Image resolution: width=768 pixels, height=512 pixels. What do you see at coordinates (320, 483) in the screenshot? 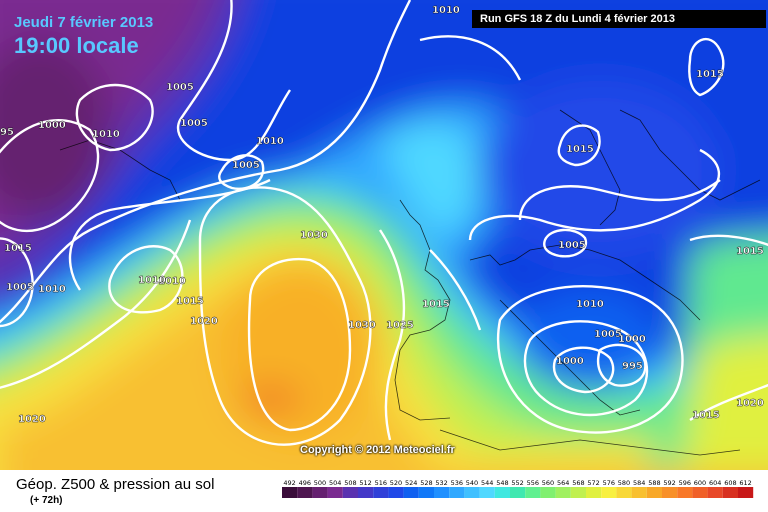
I see `legend-value-label: 500` at bounding box center [320, 483].